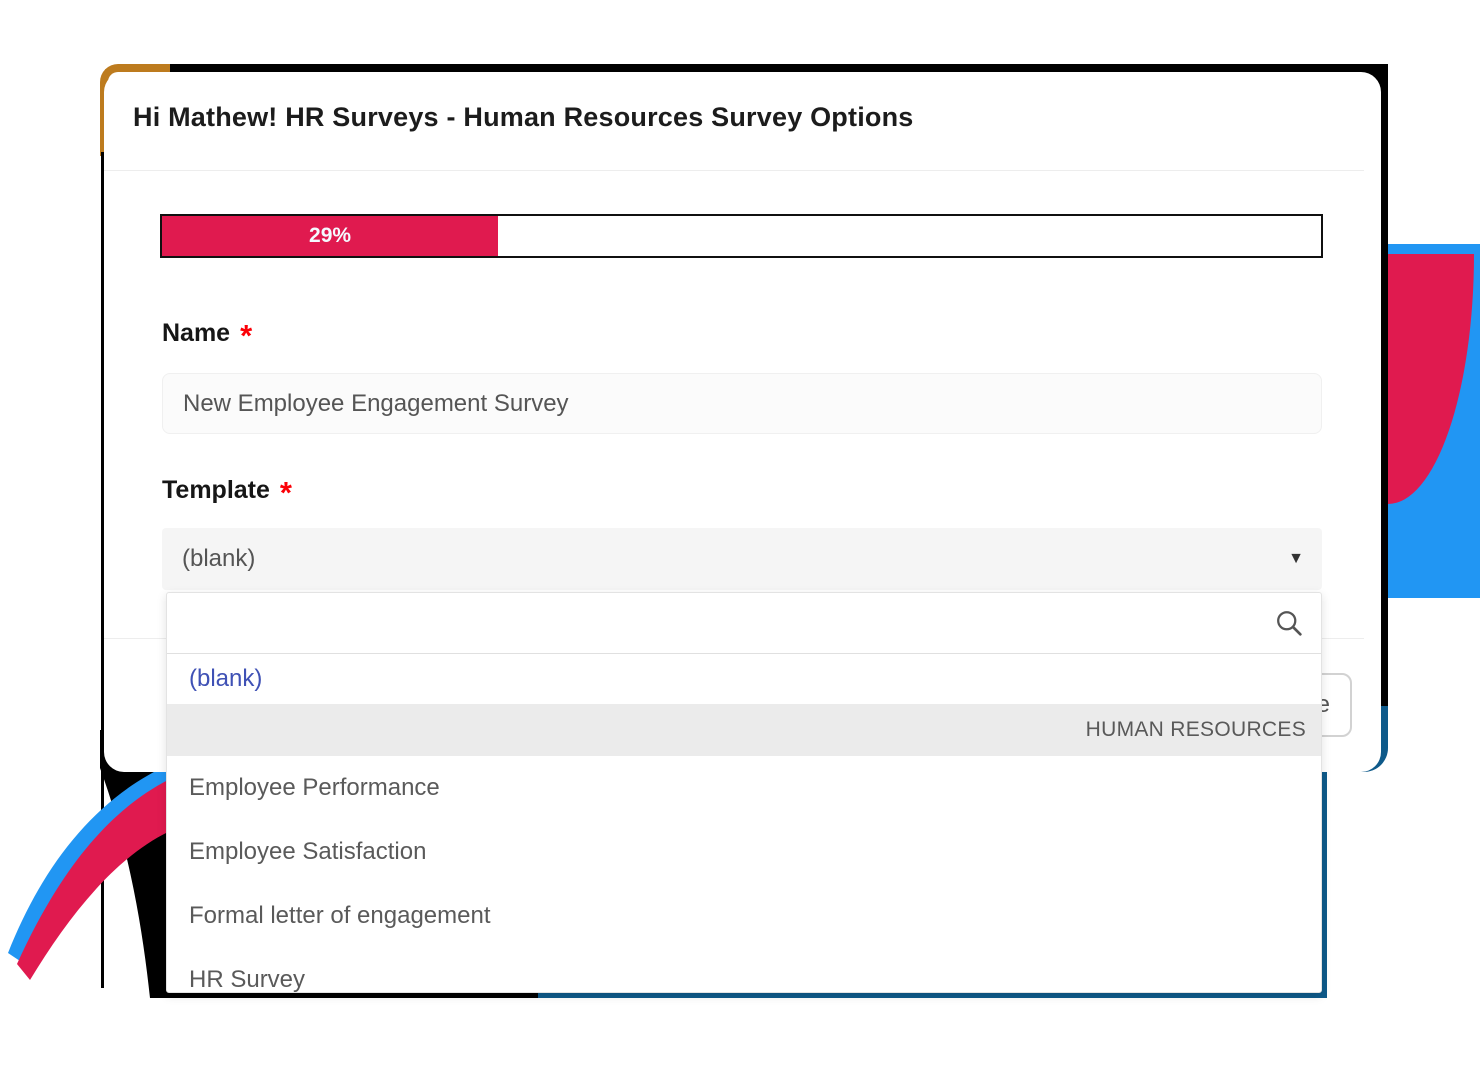 The image size is (1480, 1081). I want to click on dropdown-option: HR Survey, so click(247, 979).